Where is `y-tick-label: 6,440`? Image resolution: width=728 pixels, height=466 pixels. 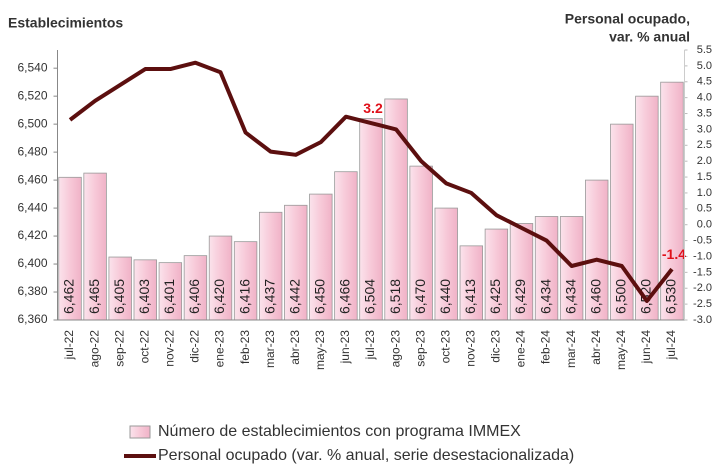
y-tick-label: 6,440 is located at coordinates (32, 207).